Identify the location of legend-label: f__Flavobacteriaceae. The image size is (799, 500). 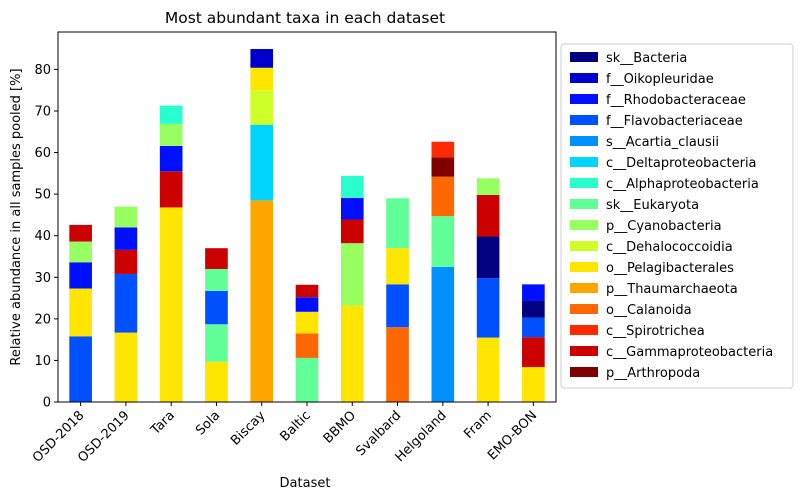
(674, 121).